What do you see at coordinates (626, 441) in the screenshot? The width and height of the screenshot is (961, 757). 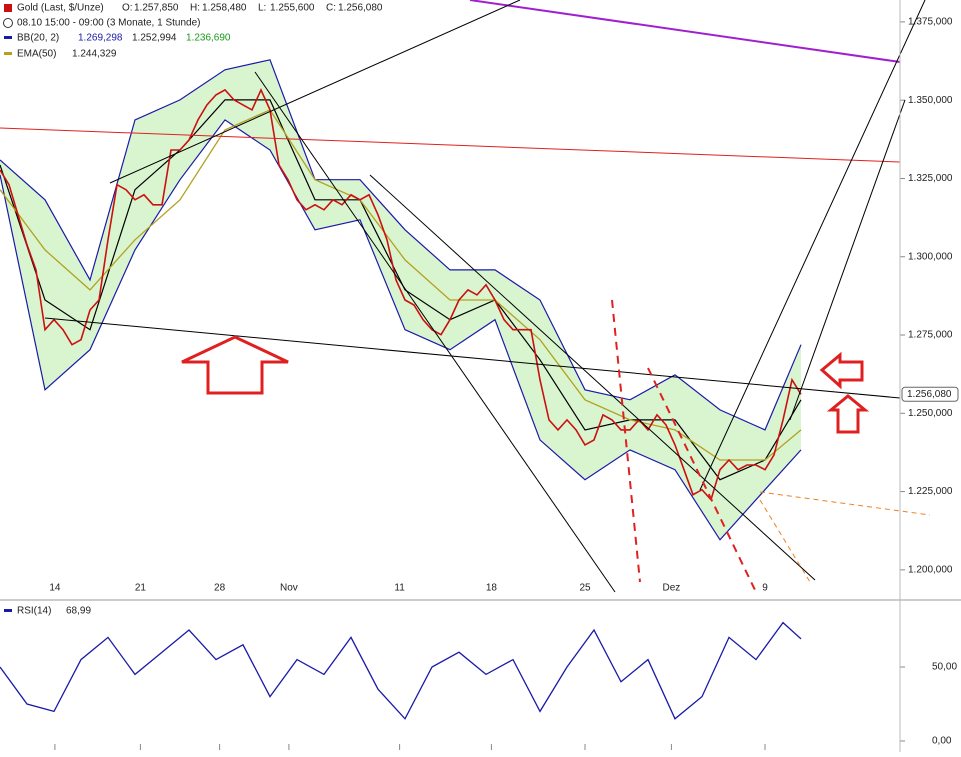 I see `channel-line` at bounding box center [626, 441].